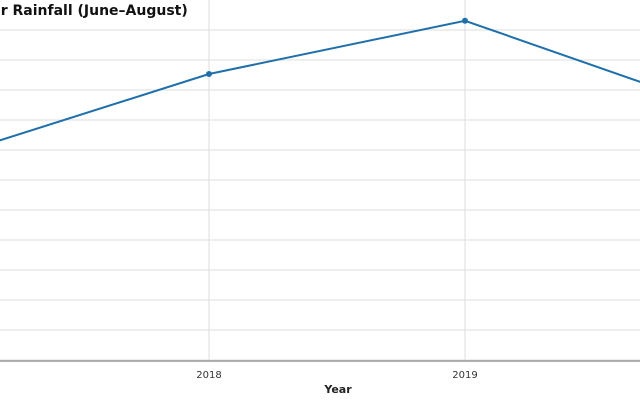  I want to click on x-tick-label: 2018, so click(208, 375).